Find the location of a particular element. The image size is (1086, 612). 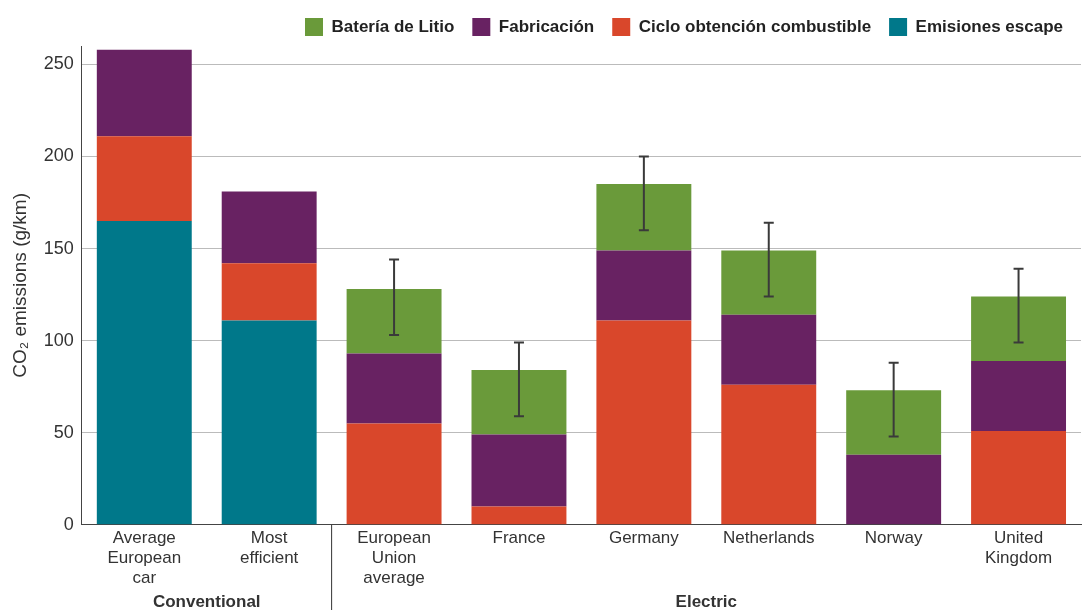

x-tick-label: Norway is located at coordinates (893, 537).